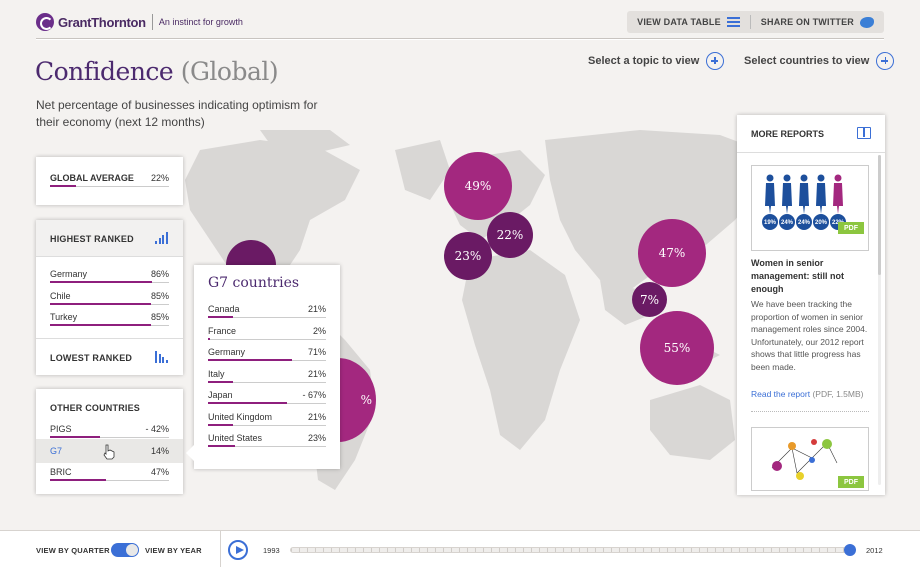  I want to click on timeline-footer: VIEW BY QUARTER VIEW BY YEAR 1993 2012, so click(460, 548).